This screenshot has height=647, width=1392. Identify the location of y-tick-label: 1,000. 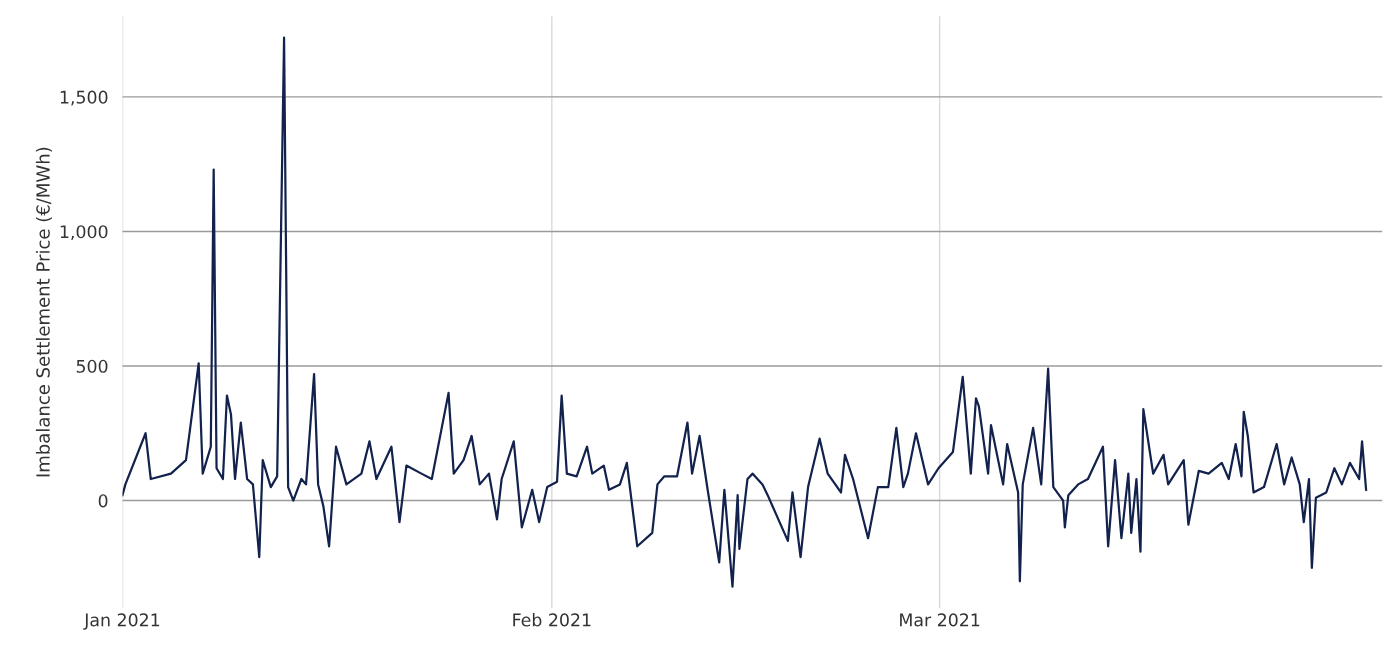
(84, 233).